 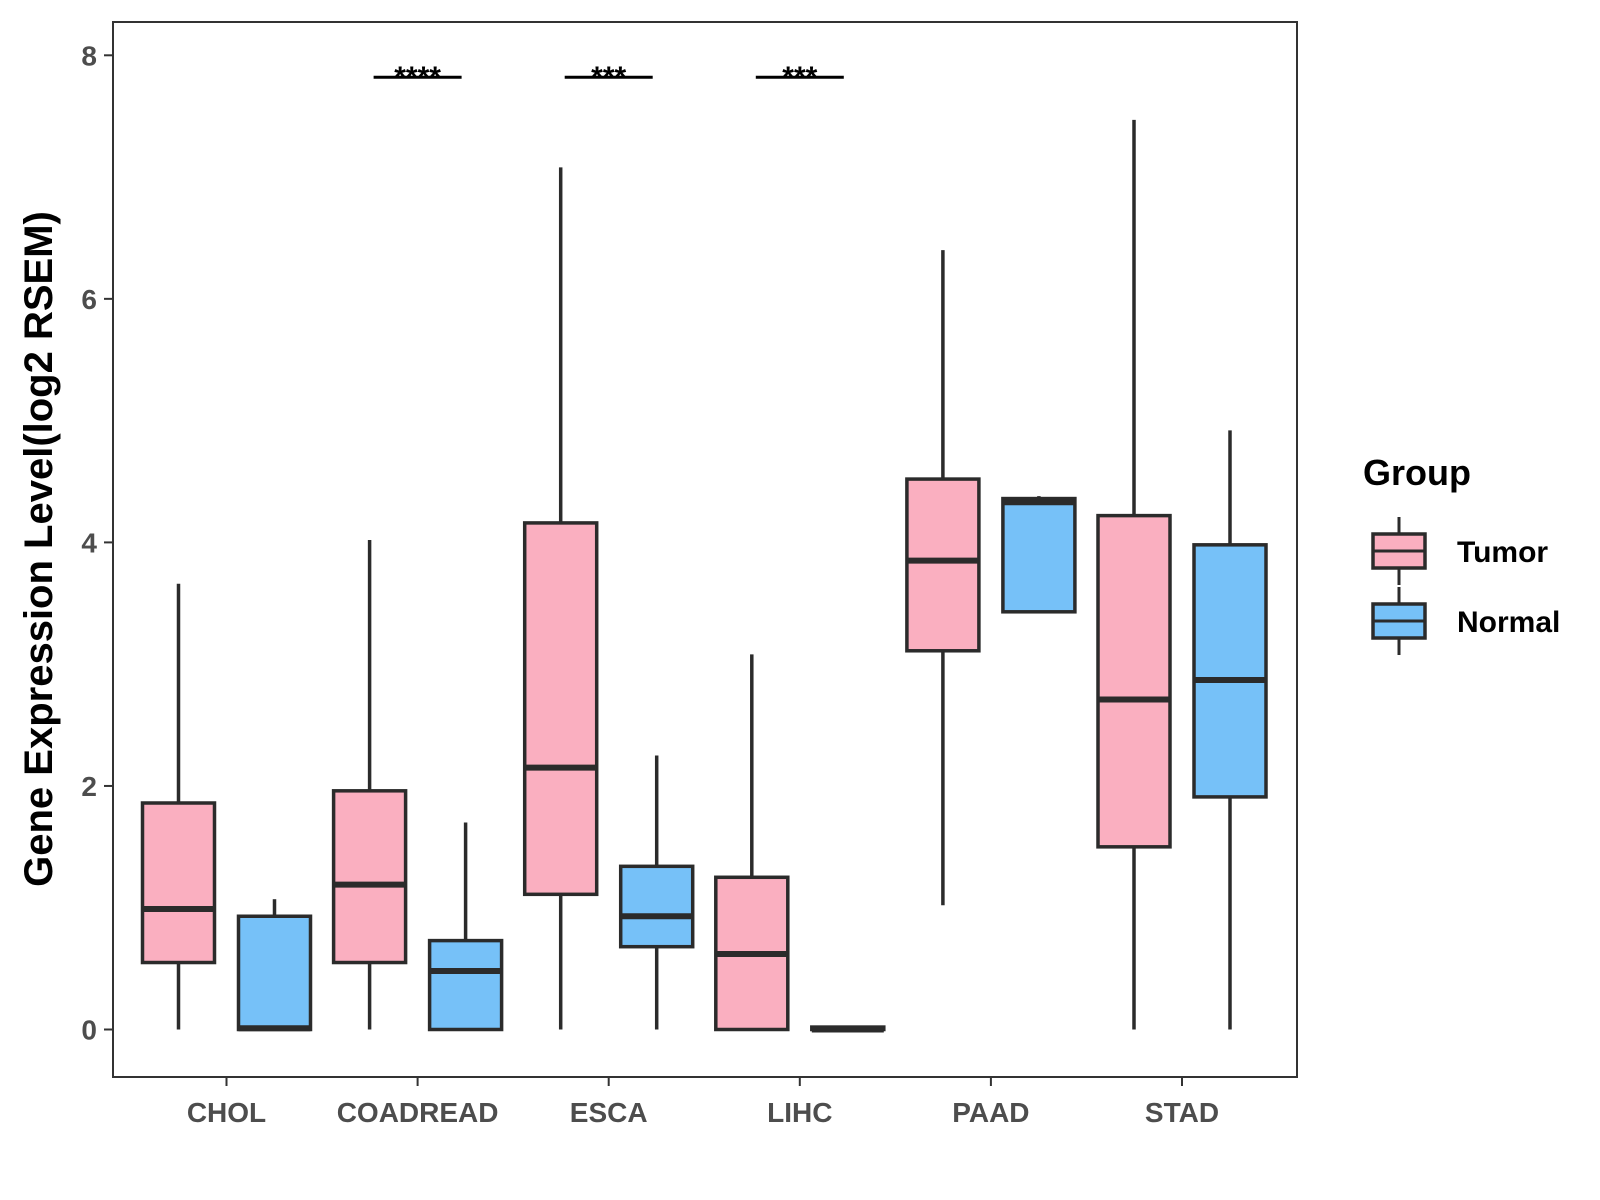 I want to click on y-axis: 0 2 4 6 8, so click(x=97, y=543).